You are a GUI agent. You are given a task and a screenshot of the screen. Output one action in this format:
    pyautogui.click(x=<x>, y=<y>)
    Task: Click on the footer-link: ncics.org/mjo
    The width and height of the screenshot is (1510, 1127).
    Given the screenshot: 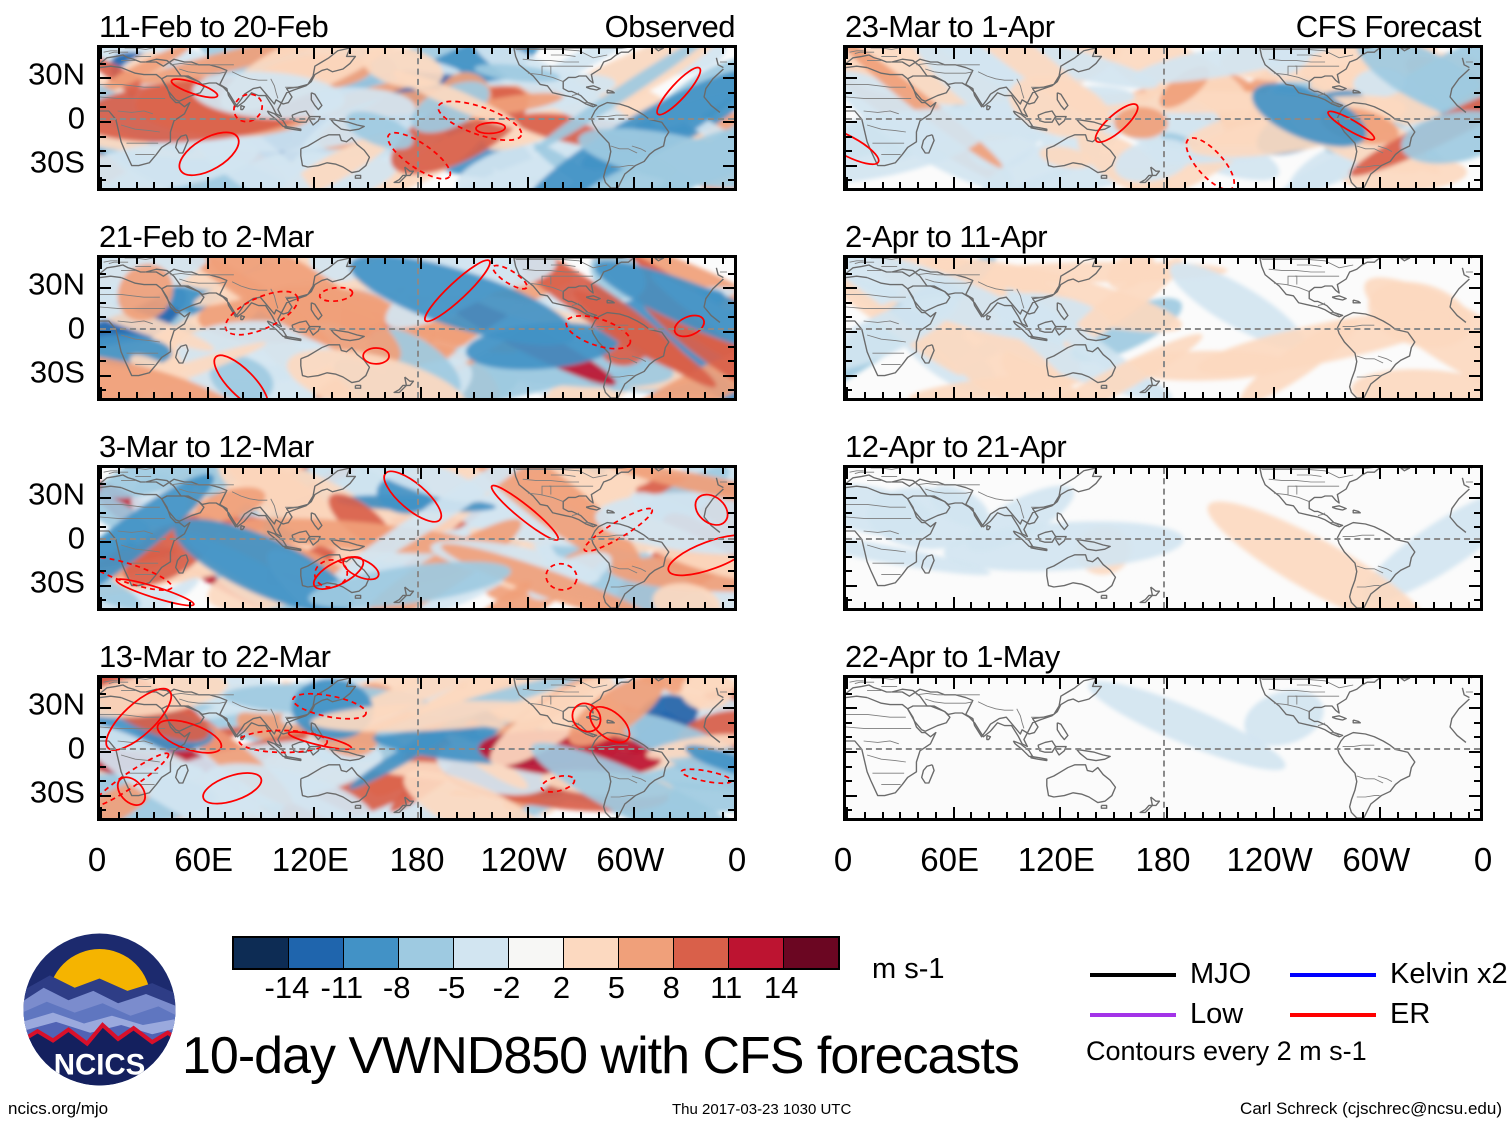 What is the action you would take?
    pyautogui.click(x=58, y=1108)
    